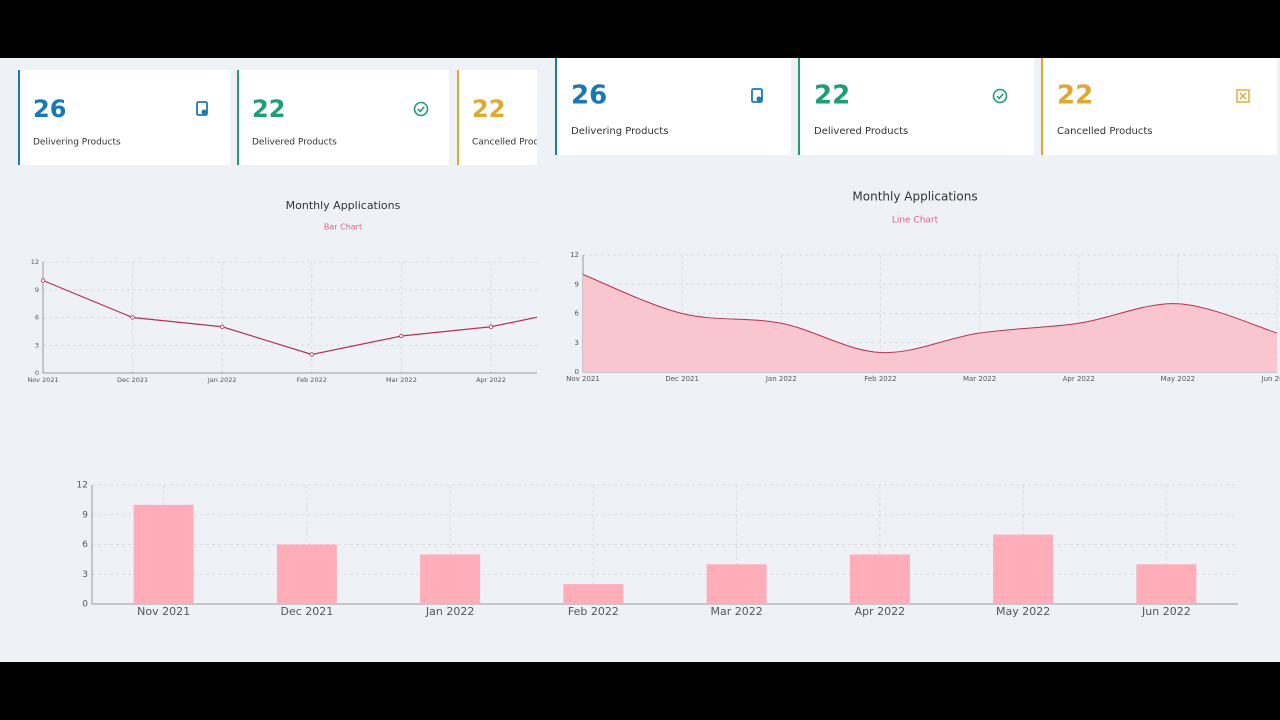  What do you see at coordinates (640, 691) in the screenshot?
I see `bottom-bar` at bounding box center [640, 691].